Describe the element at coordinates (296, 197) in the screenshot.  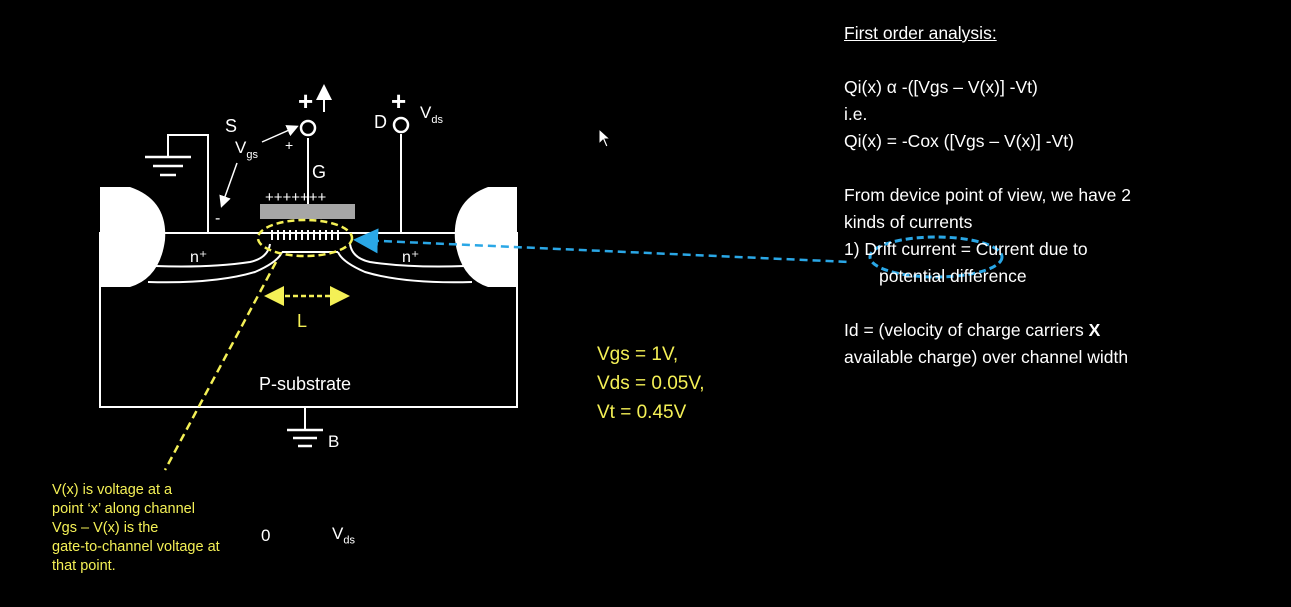
I see `gate-charges: +++++++` at that location.